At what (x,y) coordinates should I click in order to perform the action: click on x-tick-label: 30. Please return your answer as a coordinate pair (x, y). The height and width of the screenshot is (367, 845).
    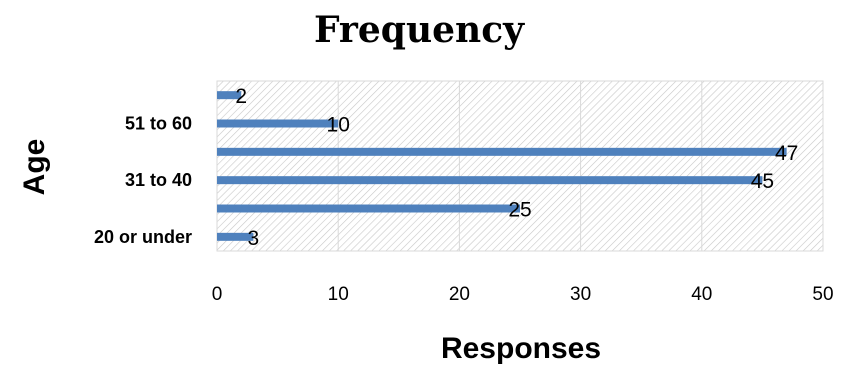
    Looking at the image, I should click on (580, 294).